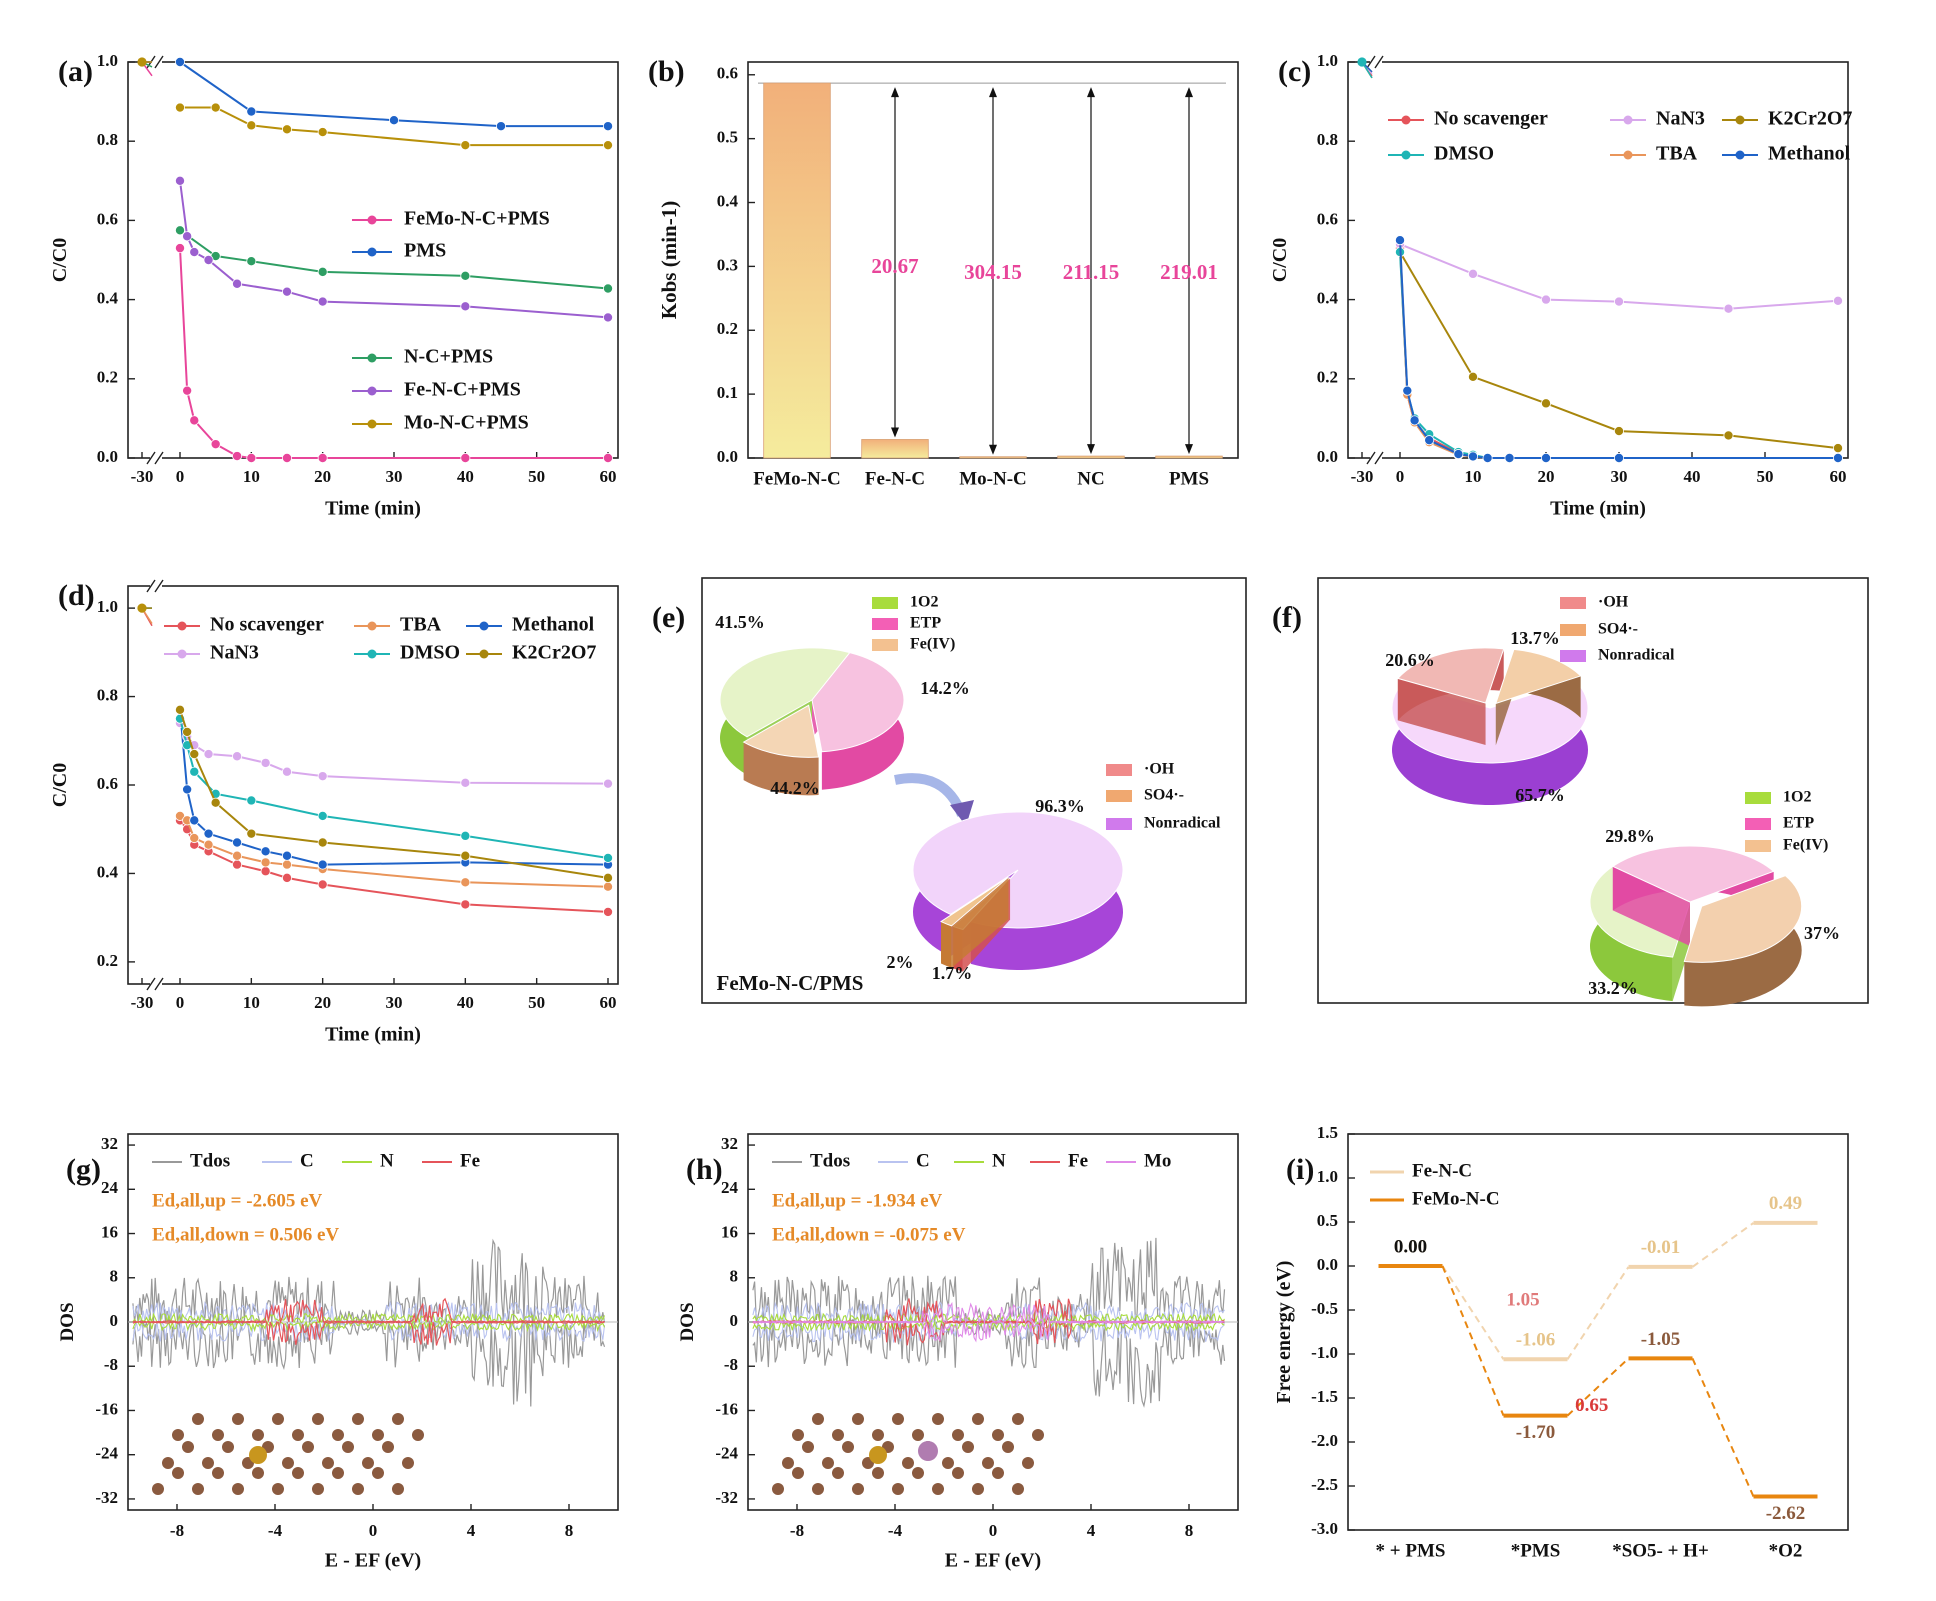 The width and height of the screenshot is (1936, 1601). What do you see at coordinates (993, 1561) in the screenshot?
I see `x-axis-label: E - EF (eV)` at bounding box center [993, 1561].